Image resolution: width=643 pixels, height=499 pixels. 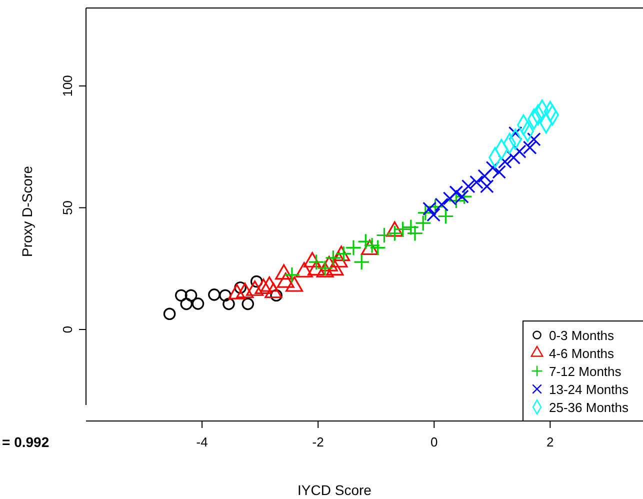 I want to click on legend-label: 7-12 Months, so click(x=585, y=371).